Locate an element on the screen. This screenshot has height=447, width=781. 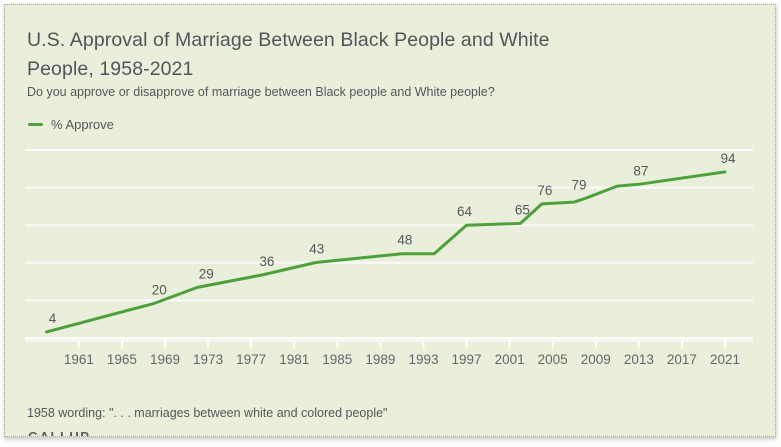
x-tick-label: 1973 is located at coordinates (208, 359).